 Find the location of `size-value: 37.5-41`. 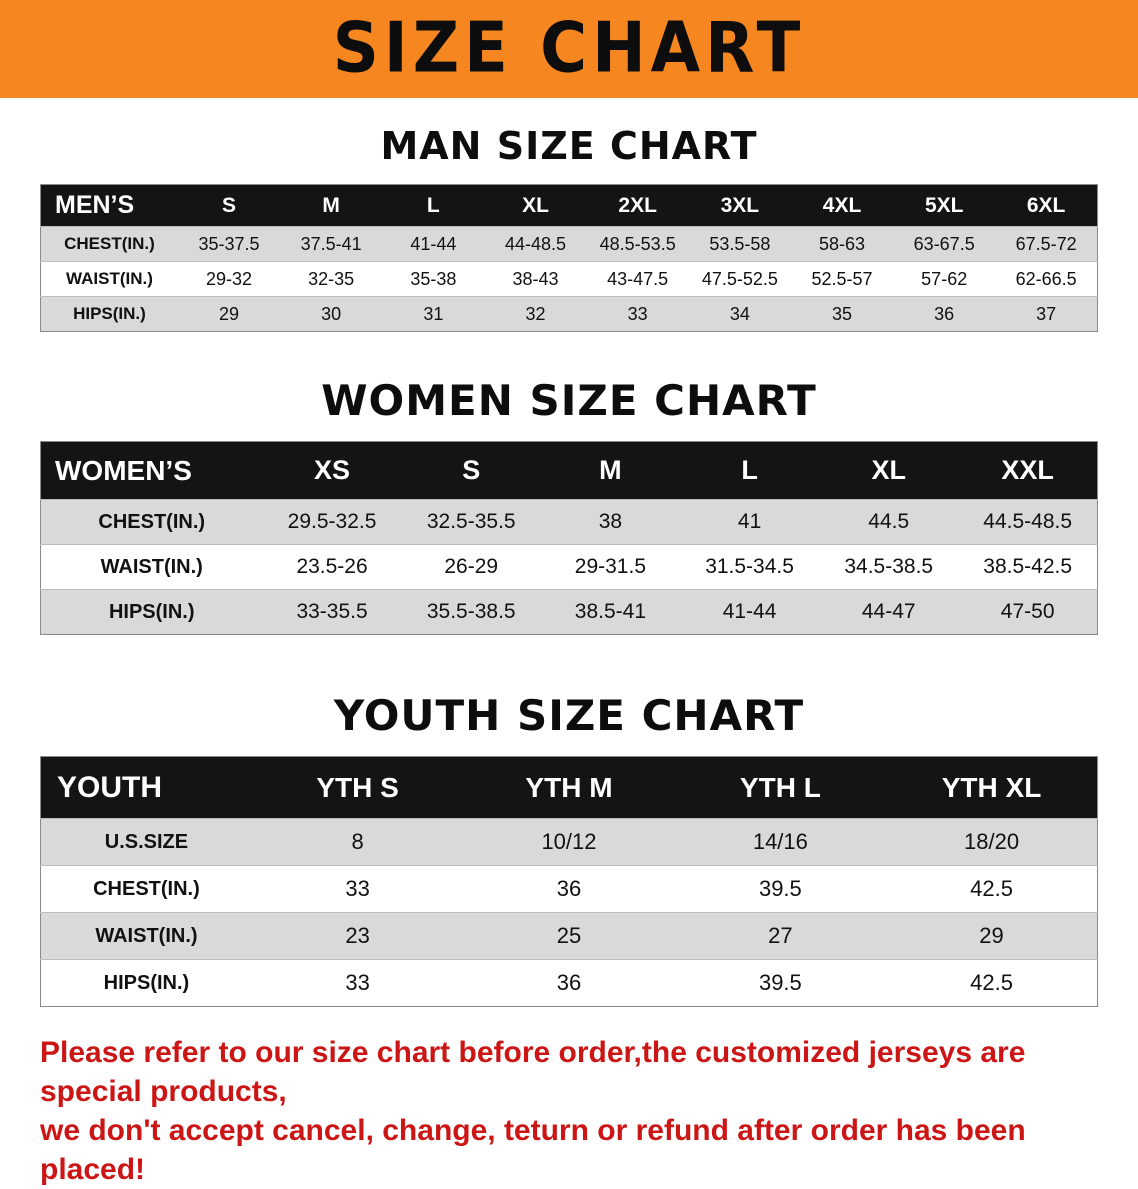

size-value: 37.5-41 is located at coordinates (331, 243).